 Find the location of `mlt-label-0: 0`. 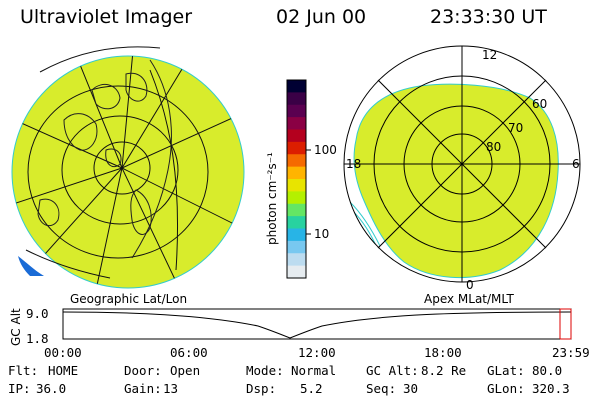

mlt-label-0: 0 is located at coordinates (470, 285).